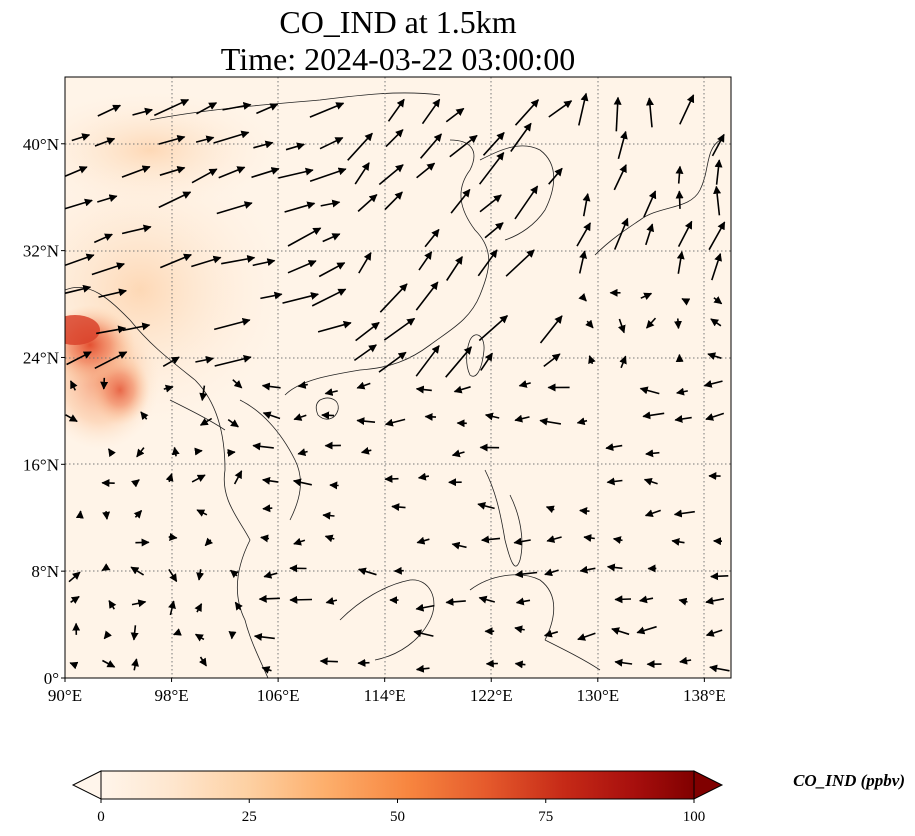  What do you see at coordinates (120, 390) in the screenshot?
I see `co-plume-south-core` at bounding box center [120, 390].